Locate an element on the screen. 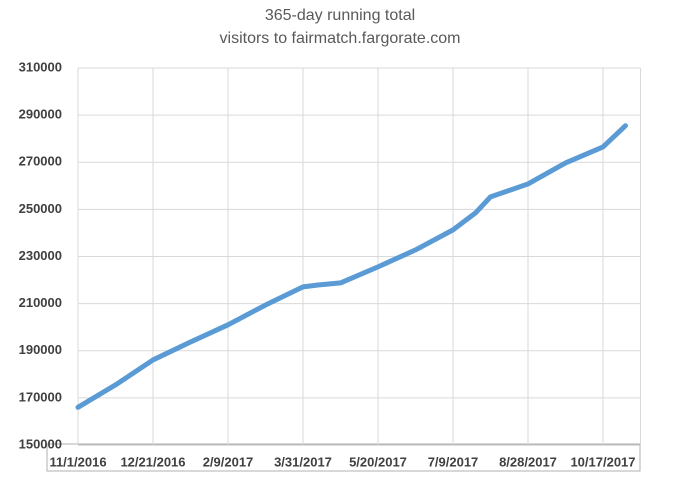  x-tick-label: 10/17/2017 is located at coordinates (602, 461).